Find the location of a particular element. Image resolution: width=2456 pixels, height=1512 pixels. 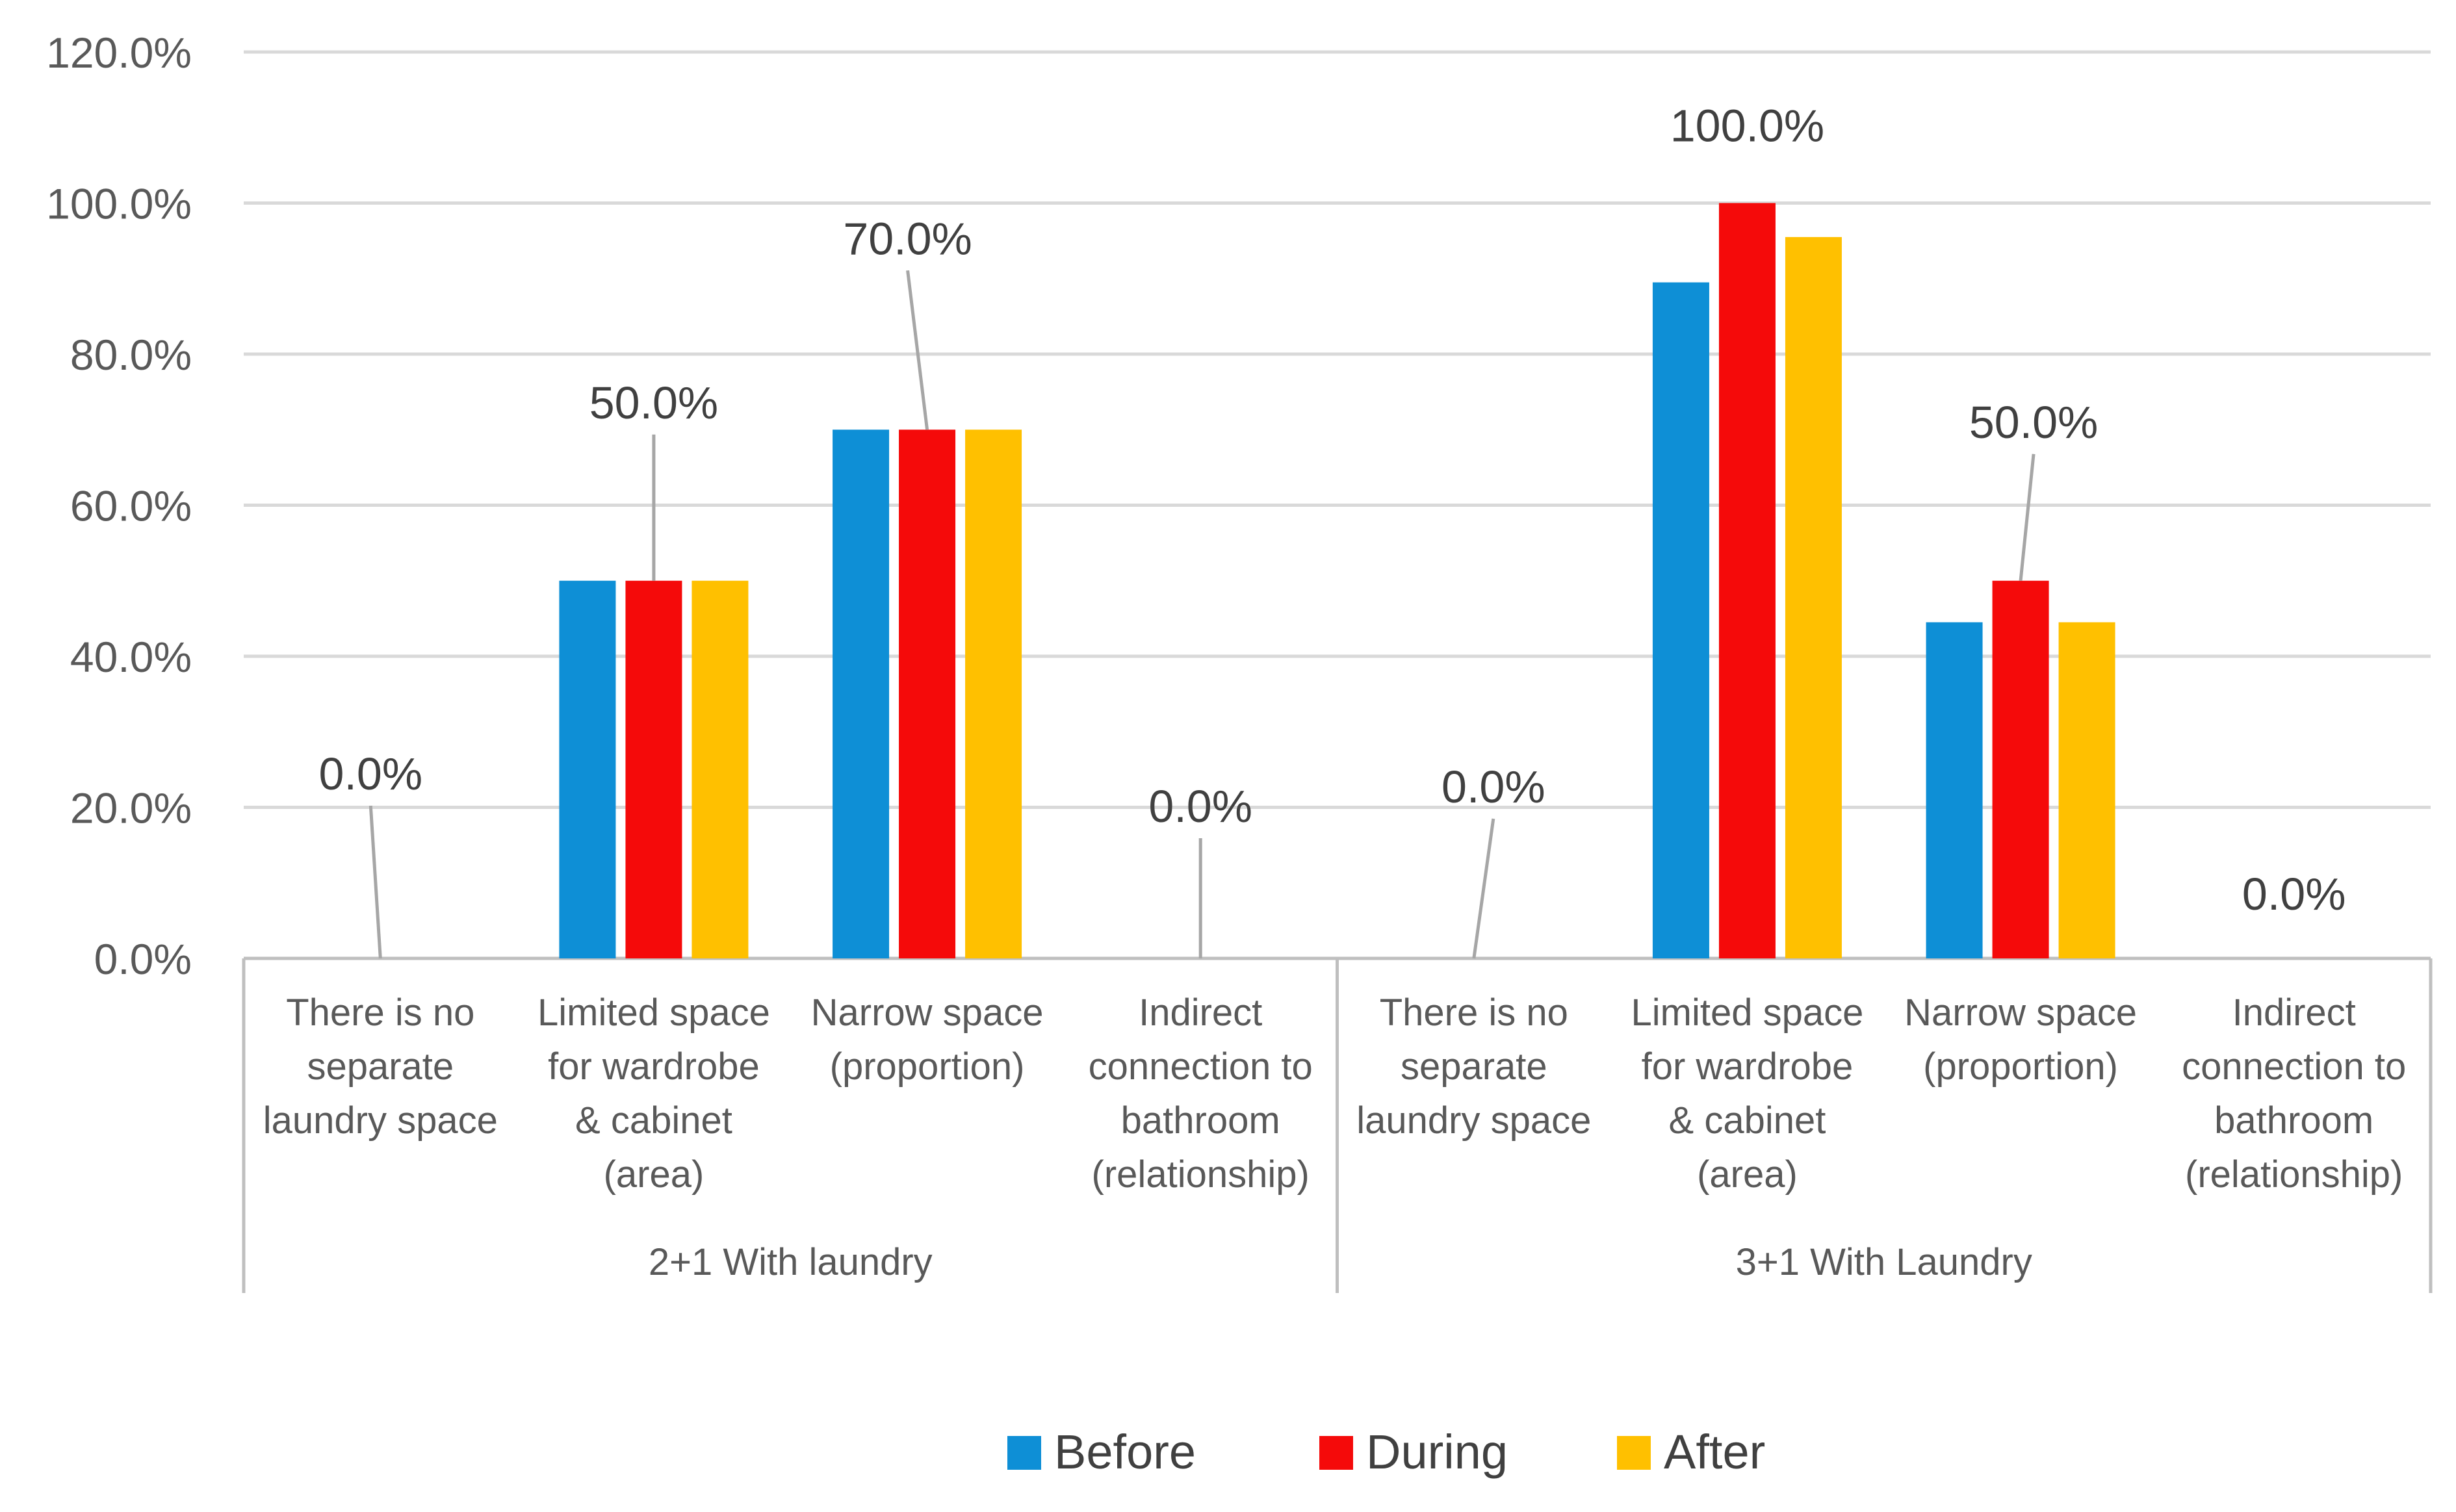

y-tick-label: 80.0% is located at coordinates (131, 355).